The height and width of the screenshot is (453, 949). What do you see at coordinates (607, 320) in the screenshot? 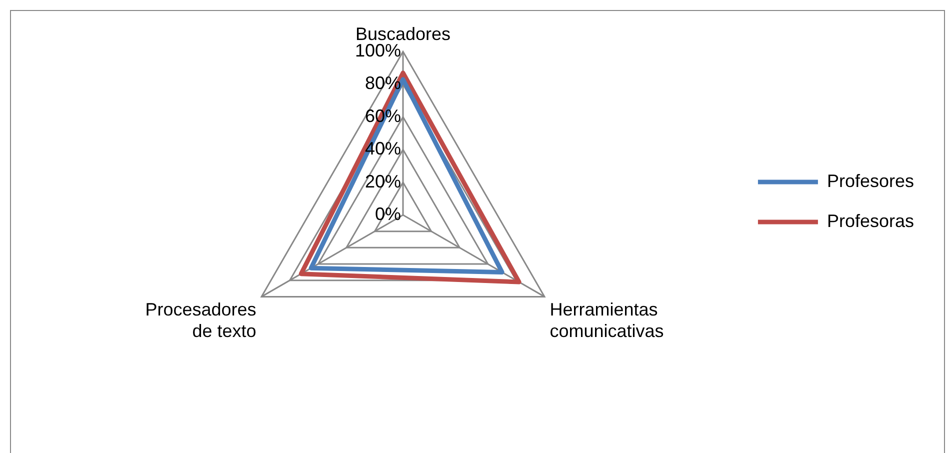
I see `spoke-label: Herramientas comunicativas` at bounding box center [607, 320].